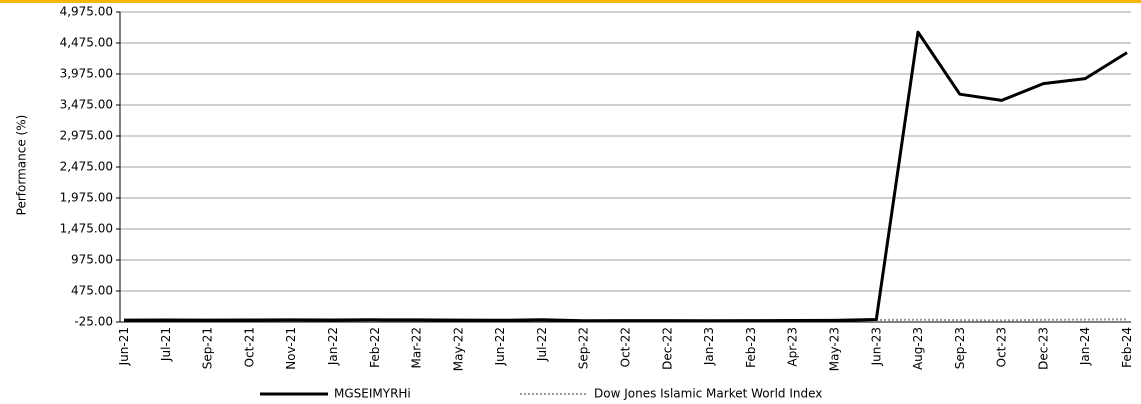 The width and height of the screenshot is (1141, 404). Describe the element at coordinates (458, 349) in the screenshot. I see `x-tick-label: May-22` at that location.